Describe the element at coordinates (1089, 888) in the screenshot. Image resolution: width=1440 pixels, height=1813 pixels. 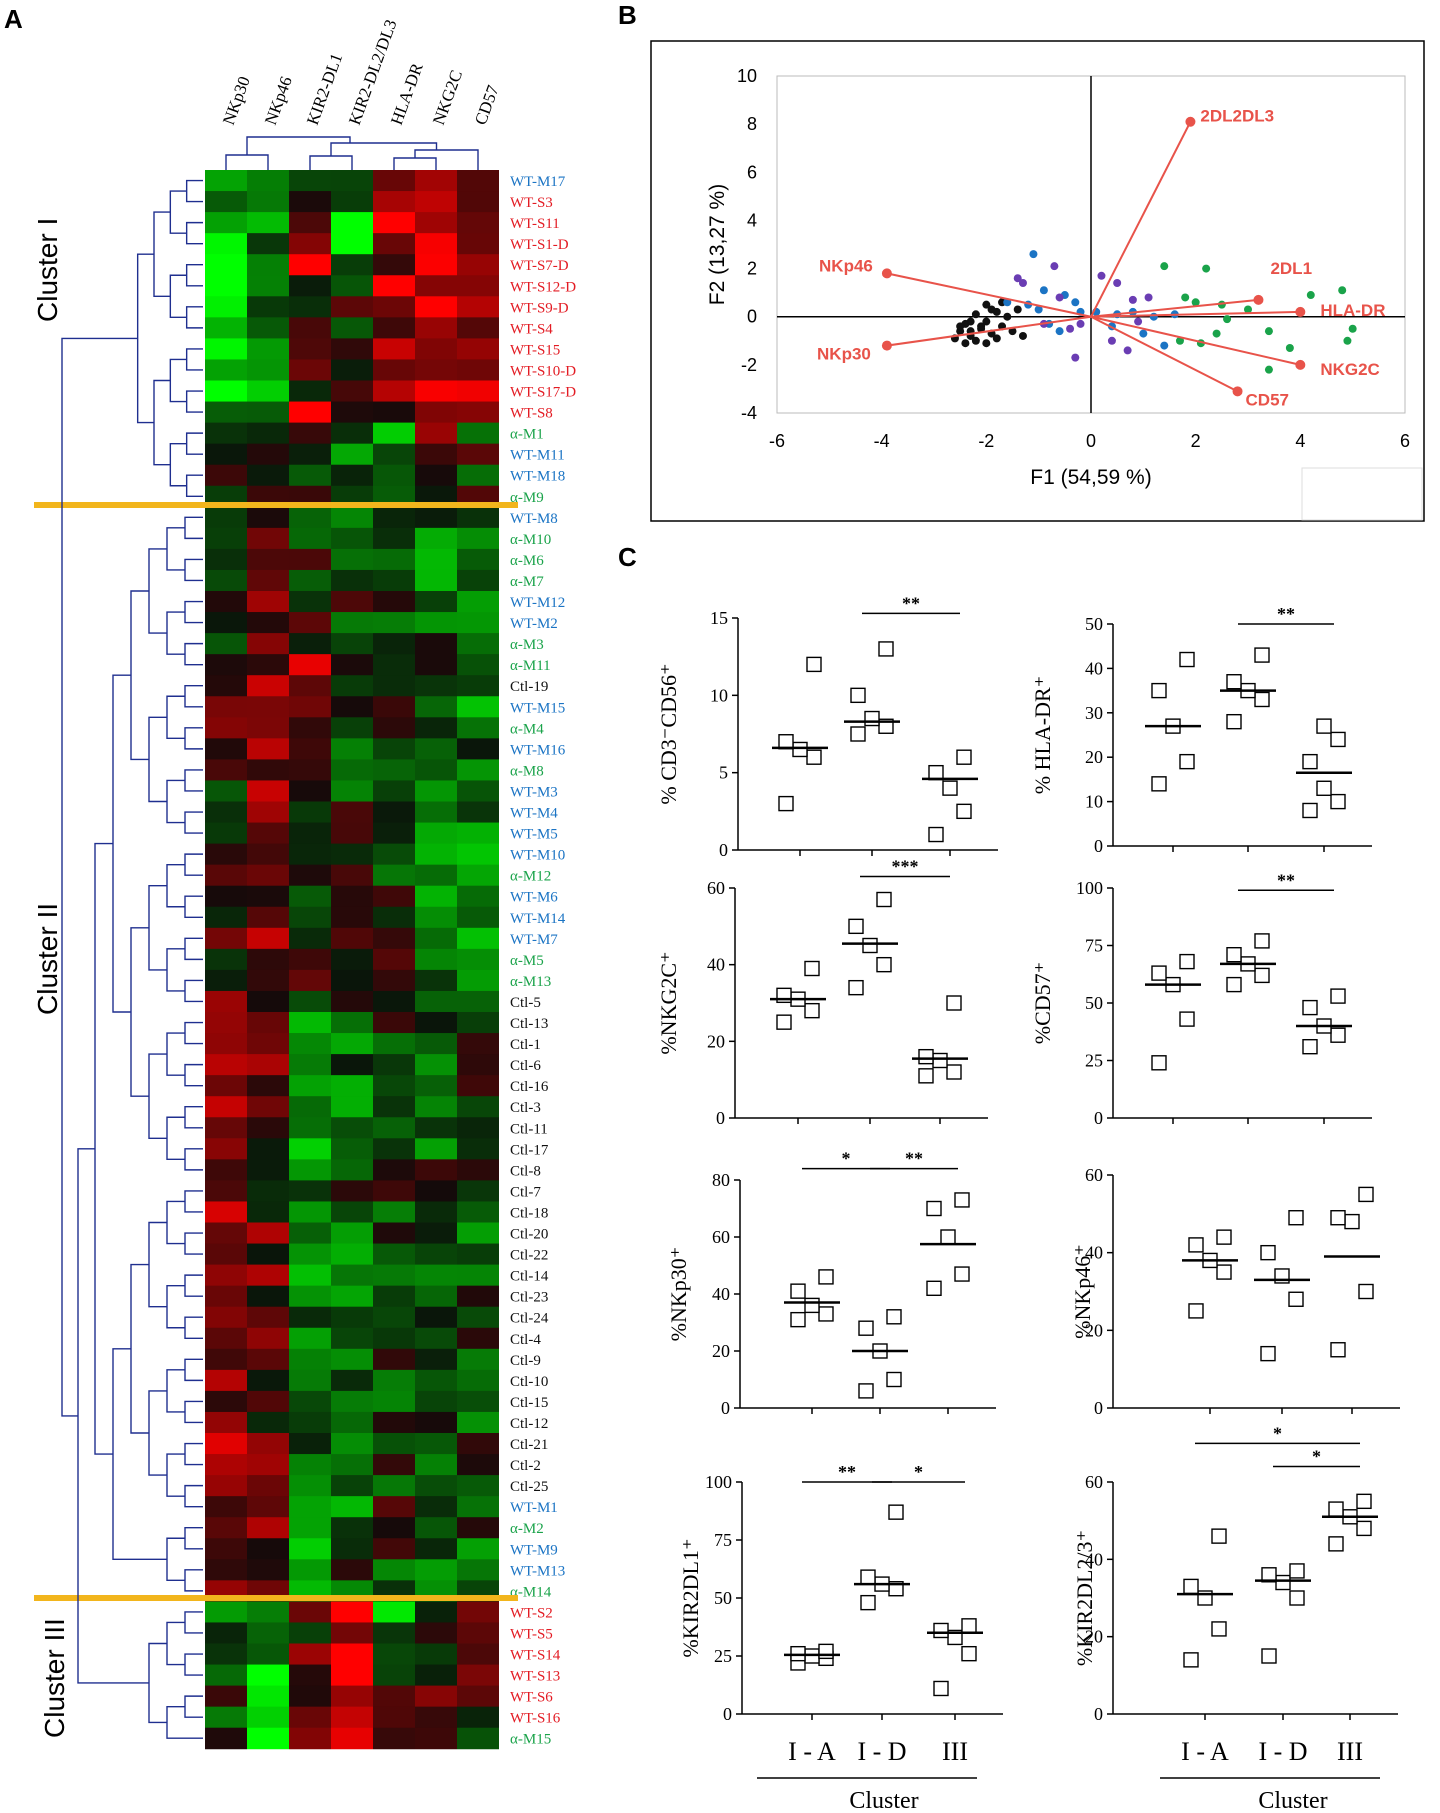
I see `dot-plot-y-tick: 100` at that location.